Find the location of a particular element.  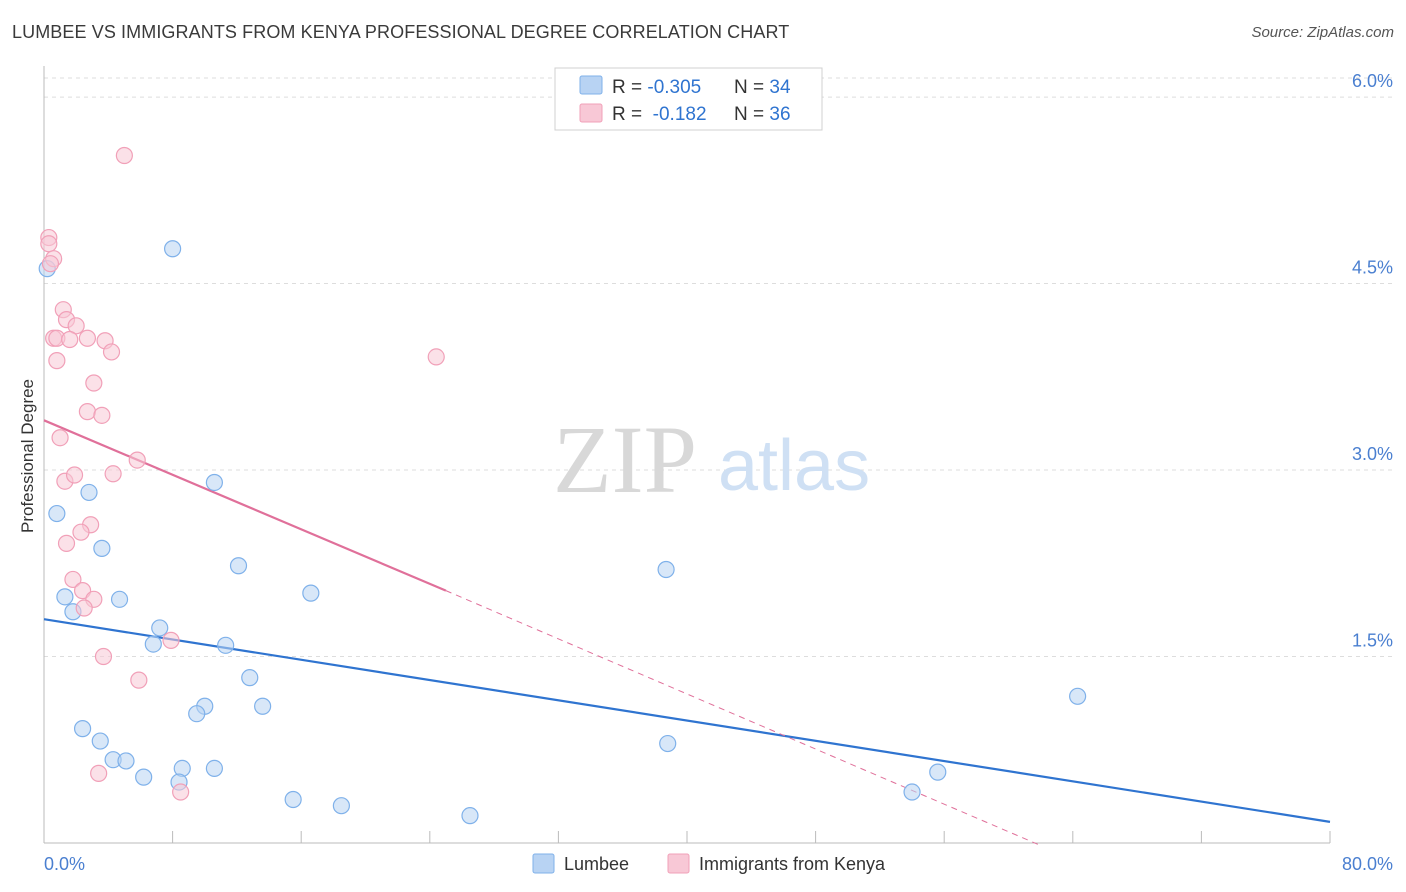

x-tick-labels: 0.0% 80.0% is located at coordinates (718, 864).